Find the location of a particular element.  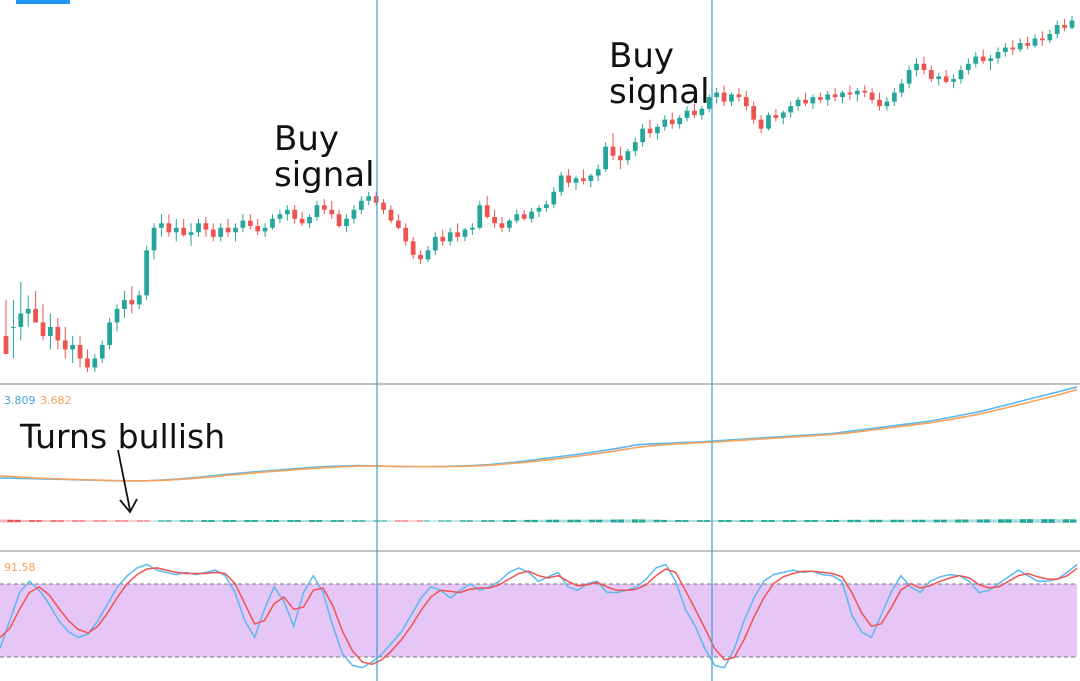

macd-histogram is located at coordinates (538, 521).